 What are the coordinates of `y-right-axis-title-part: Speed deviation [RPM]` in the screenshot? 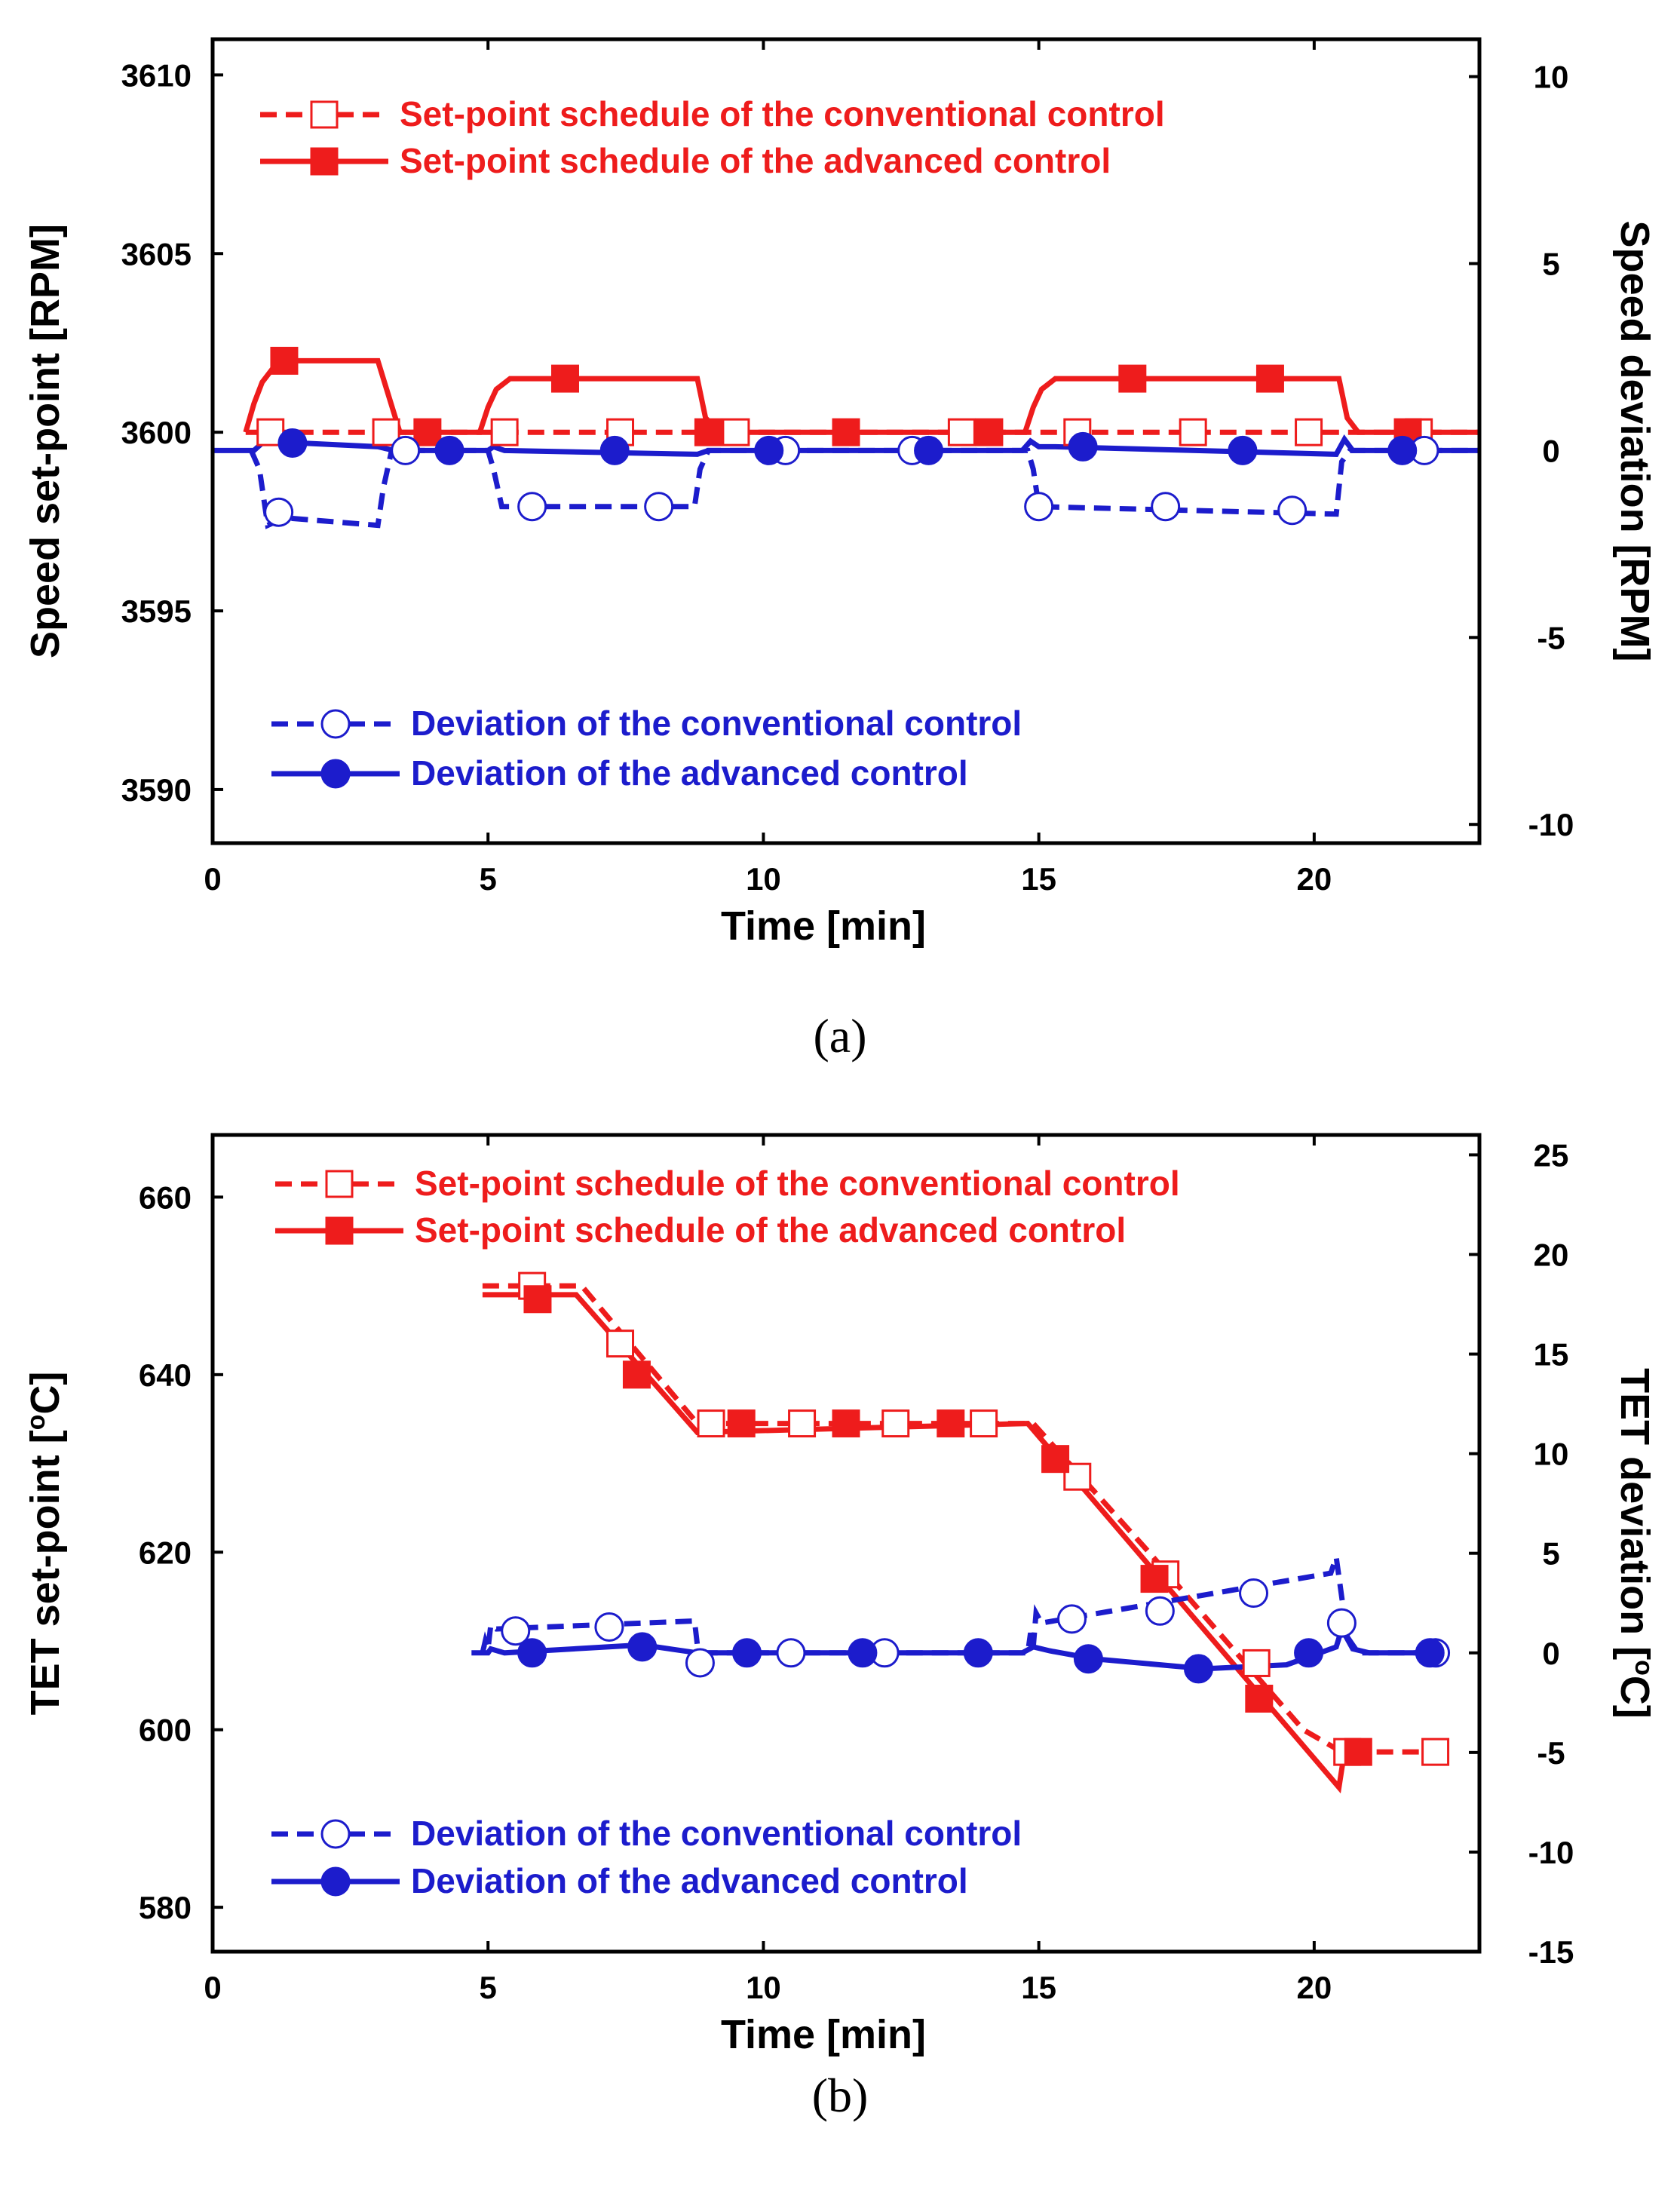 It's located at (1634, 440).